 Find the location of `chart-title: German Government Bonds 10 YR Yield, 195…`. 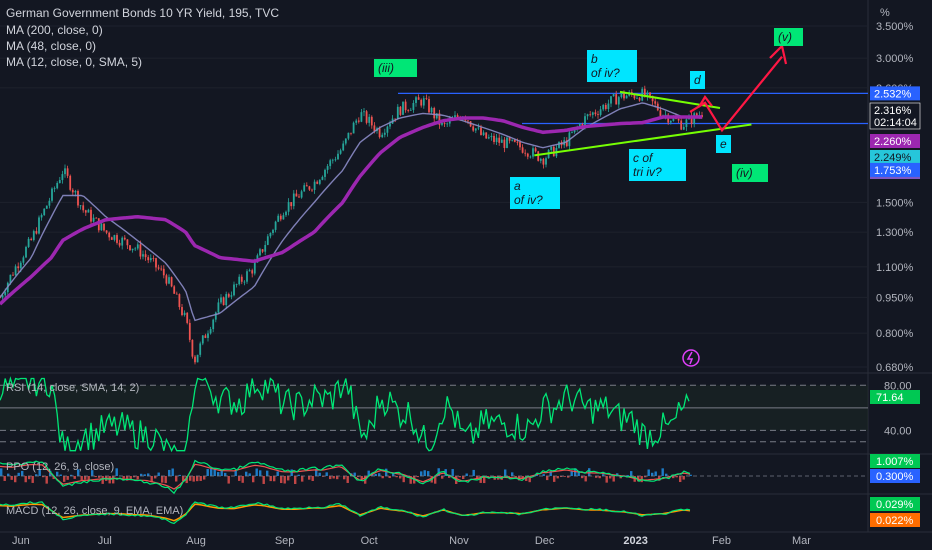

chart-title: German Government Bonds 10 YR Yield, 195… is located at coordinates (143, 13).